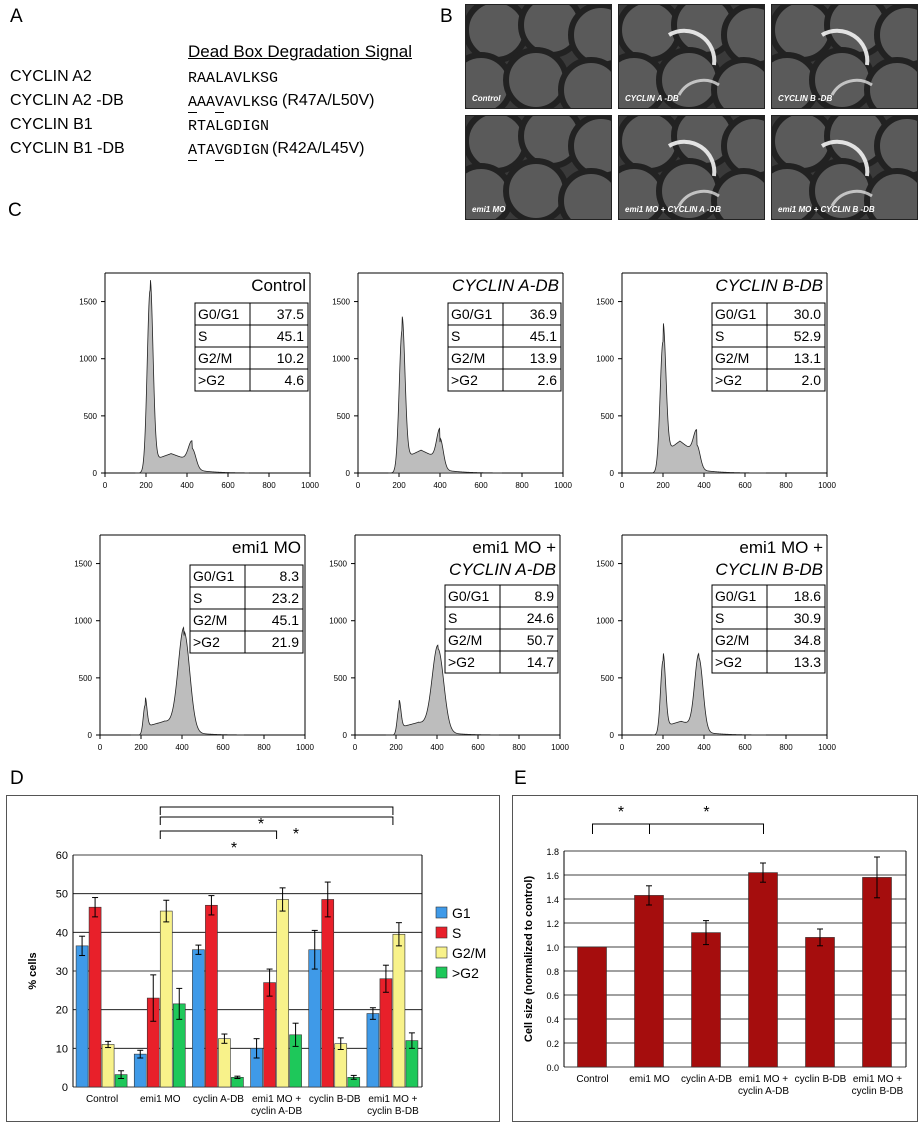  What do you see at coordinates (552, 852) in the screenshot?
I see `y-tick-label: 1.8` at bounding box center [552, 852].